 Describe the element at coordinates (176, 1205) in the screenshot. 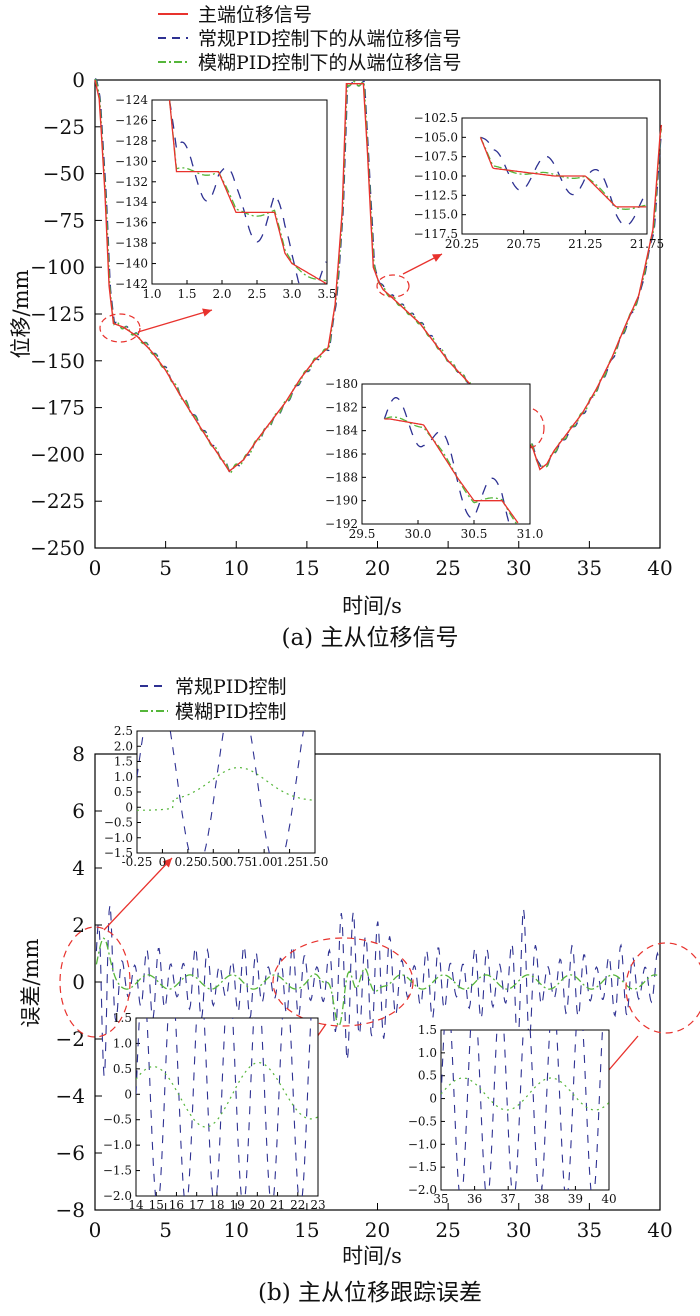

I see `inset-x-tick-label: 16` at that location.